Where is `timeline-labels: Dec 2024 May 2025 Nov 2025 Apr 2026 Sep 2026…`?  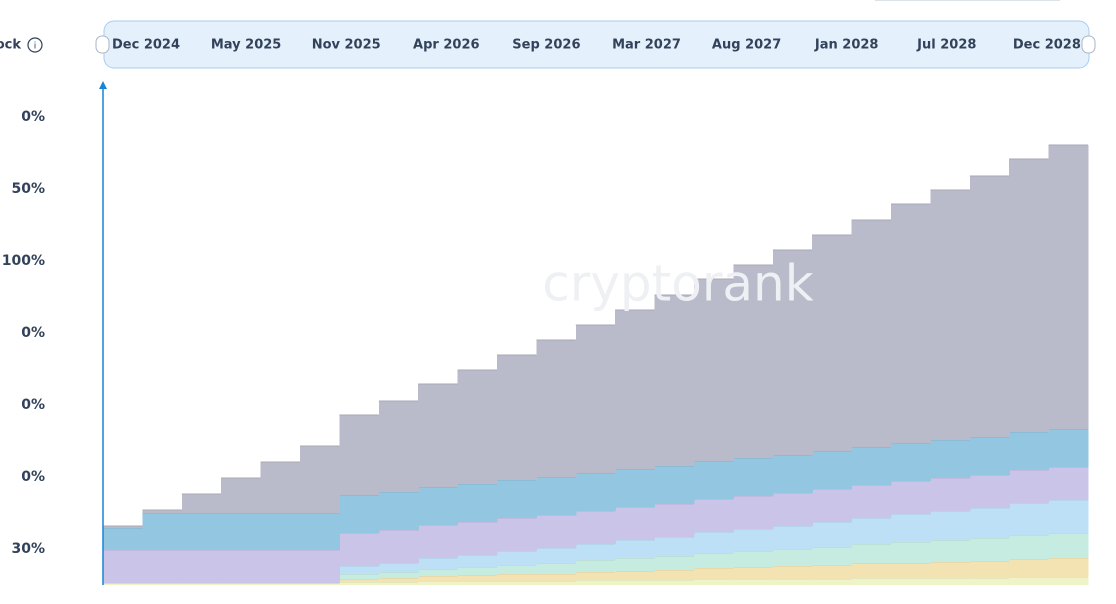 timeline-labels: Dec 2024 May 2025 Nov 2025 Apr 2026 Sep 2026… is located at coordinates (596, 45).